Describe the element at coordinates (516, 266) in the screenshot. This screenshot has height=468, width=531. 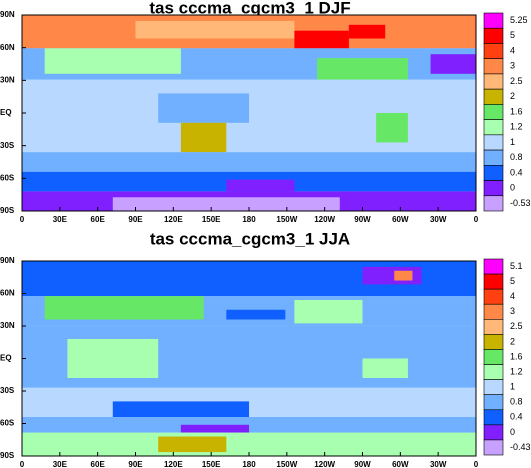
I see `colorbar-label: 5.1` at that location.